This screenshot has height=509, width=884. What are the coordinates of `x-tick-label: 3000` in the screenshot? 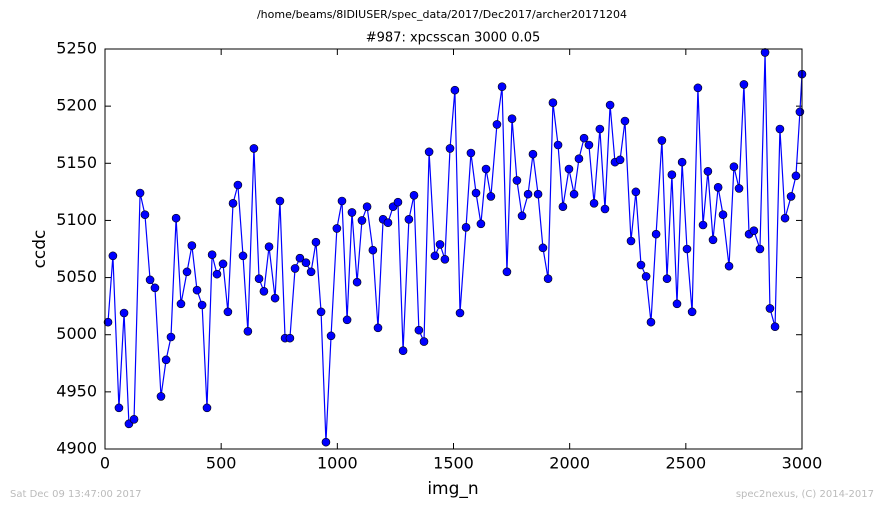 It's located at (802, 463).